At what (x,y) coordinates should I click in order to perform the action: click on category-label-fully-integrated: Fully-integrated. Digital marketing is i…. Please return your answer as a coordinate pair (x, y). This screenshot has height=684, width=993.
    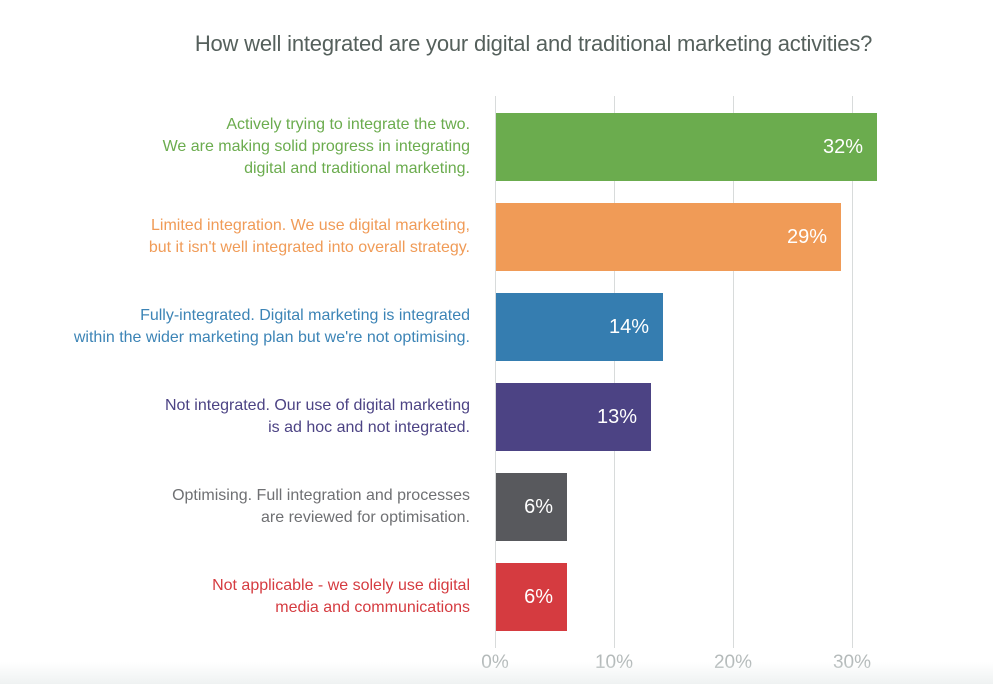
    Looking at the image, I should click on (271, 326).